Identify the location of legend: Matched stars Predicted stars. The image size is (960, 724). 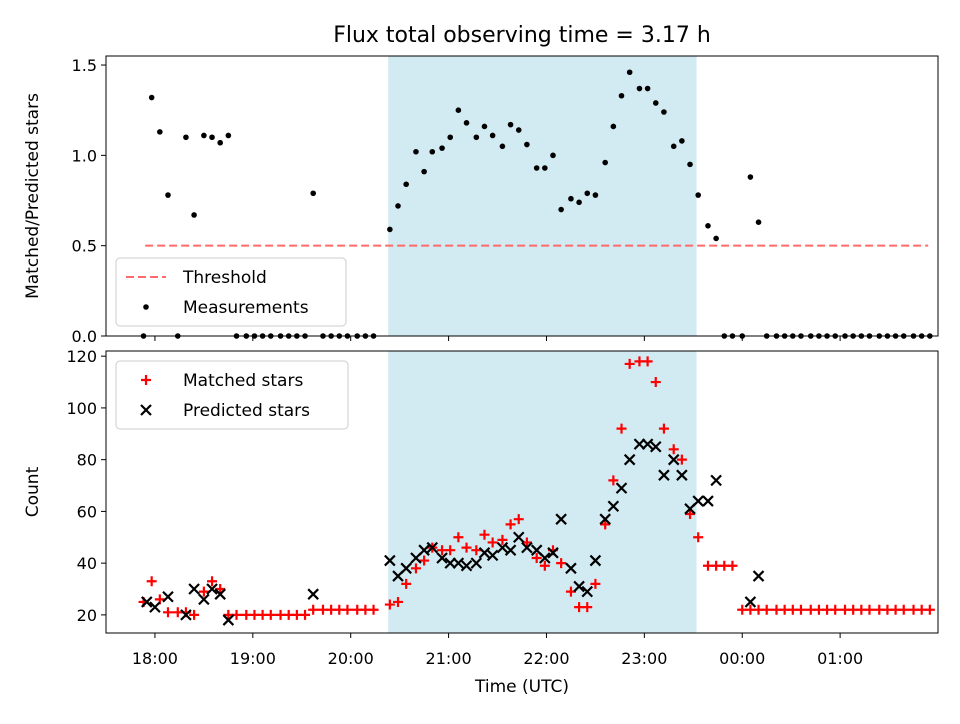
(232, 395).